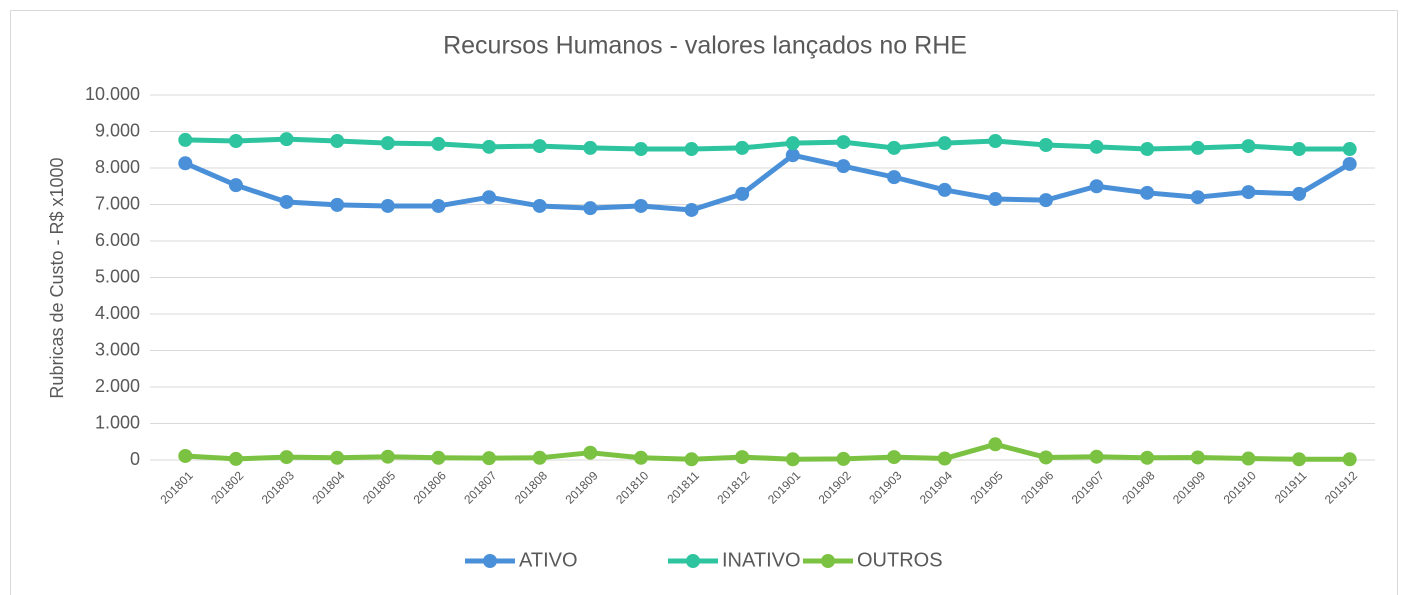  Describe the element at coordinates (900, 560) in the screenshot. I see `legend-label: OUTROS` at that location.